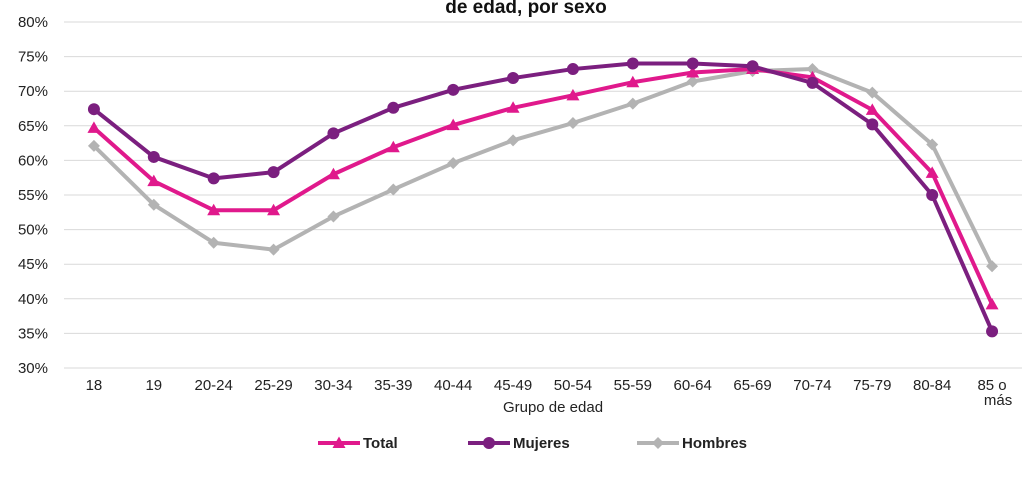 The width and height of the screenshot is (1028, 482). I want to click on legend-item-total: Total, so click(358, 443).